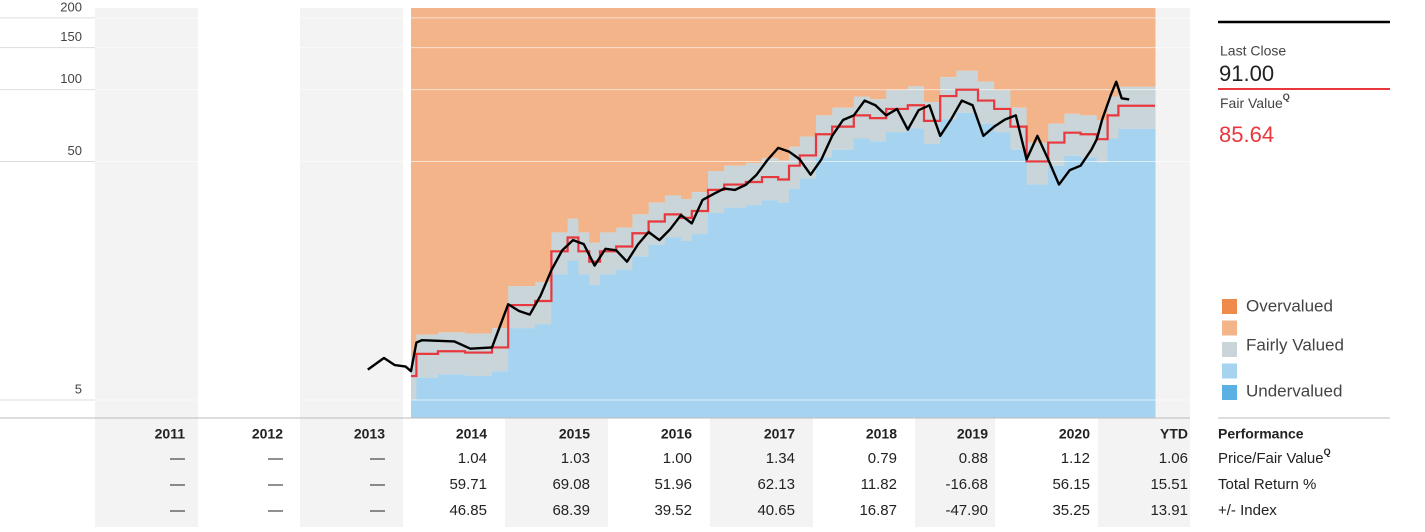 The height and width of the screenshot is (532, 1425). I want to click on y-tick-label: 200, so click(71, 7).